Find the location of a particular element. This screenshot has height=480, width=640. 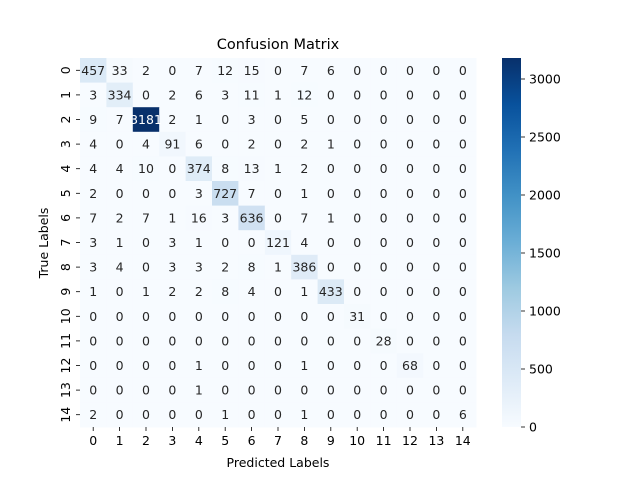

cell-value-r4-c10: 0 is located at coordinates (357, 168).